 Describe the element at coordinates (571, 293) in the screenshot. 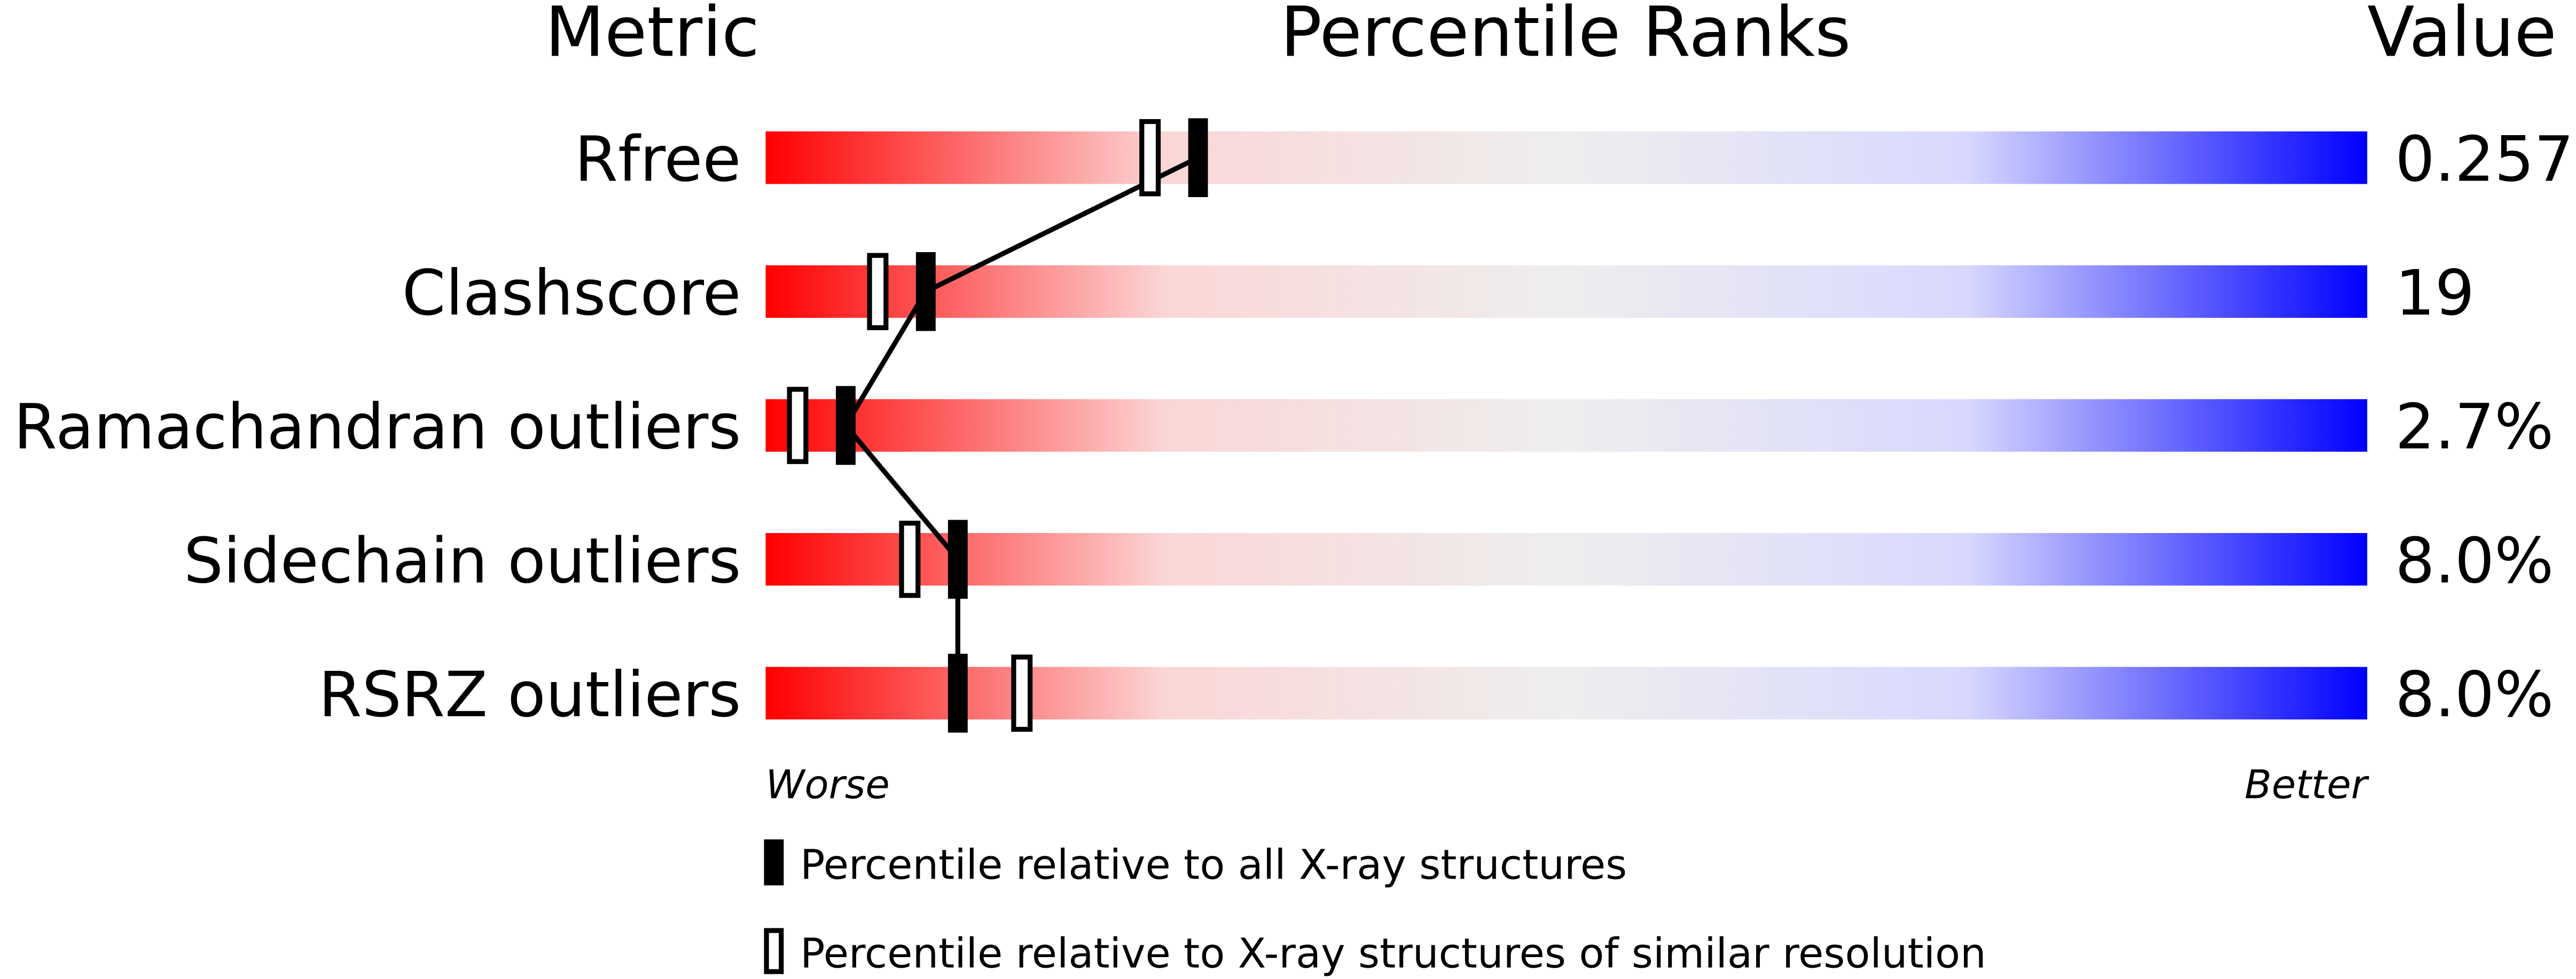

I see `metric-label: Clashscore` at that location.